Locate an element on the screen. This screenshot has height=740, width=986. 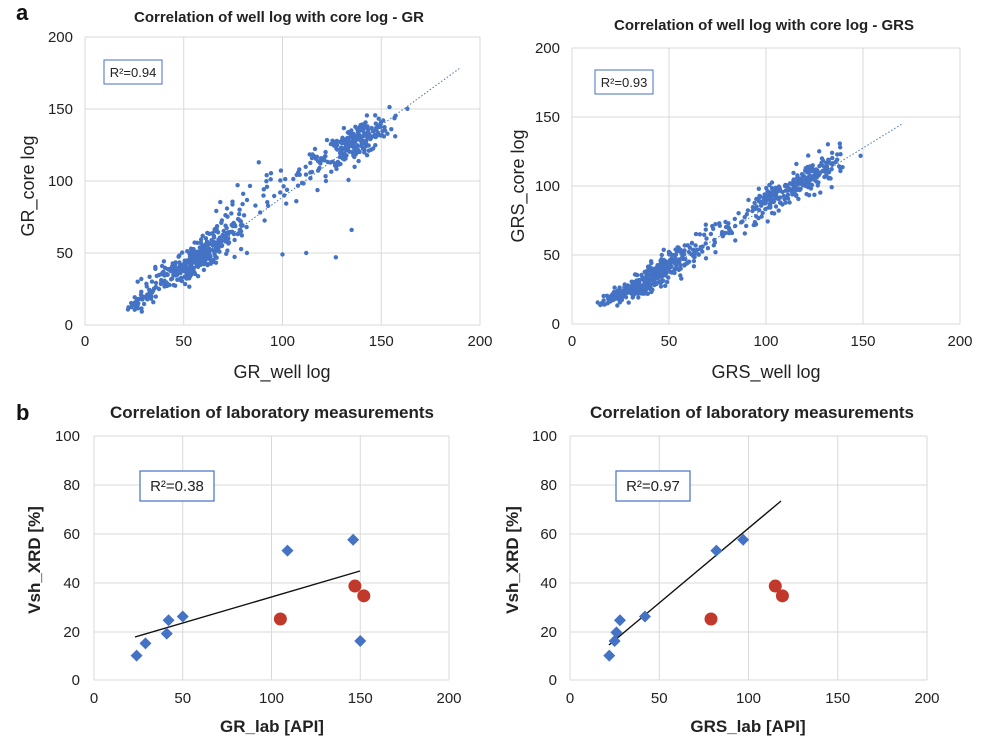
y-axis-label: GRS_core log is located at coordinates (518, 185).